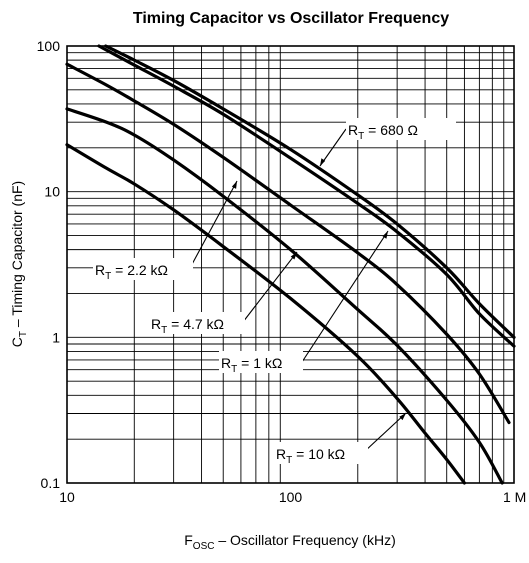  What do you see at coordinates (19, 264) in the screenshot?
I see `y-axis-label: CT – Timing Capacitor (nF)` at bounding box center [19, 264].